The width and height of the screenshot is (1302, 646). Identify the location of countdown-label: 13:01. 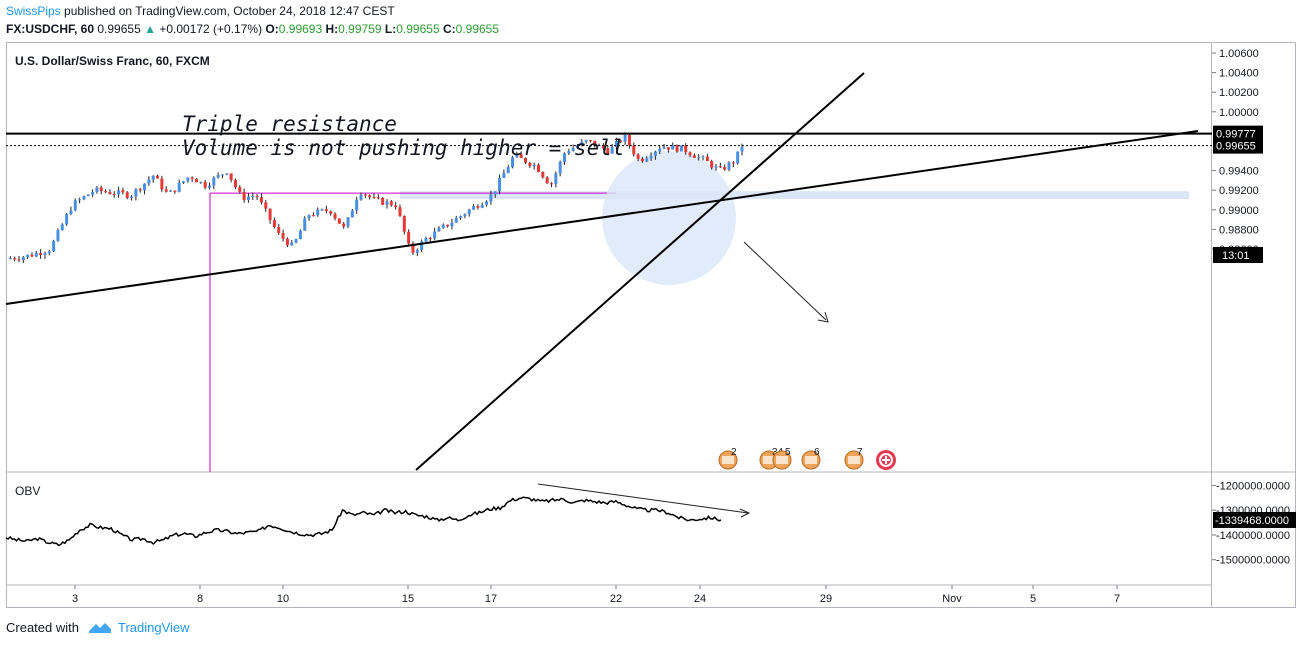
(1236, 256).